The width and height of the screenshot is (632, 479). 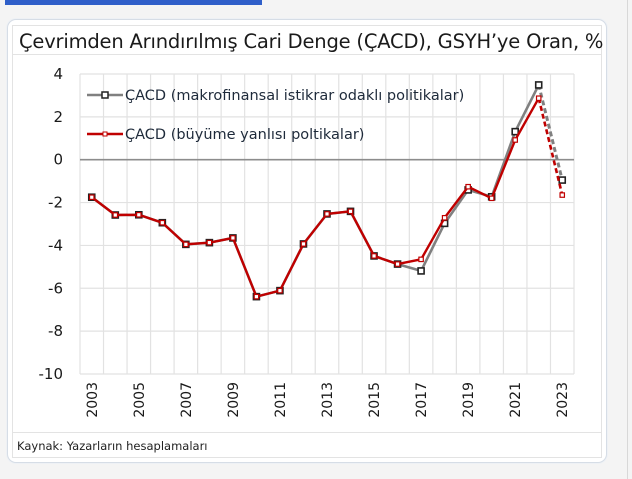 I want to click on y-tick-label: -10, so click(x=51, y=374).